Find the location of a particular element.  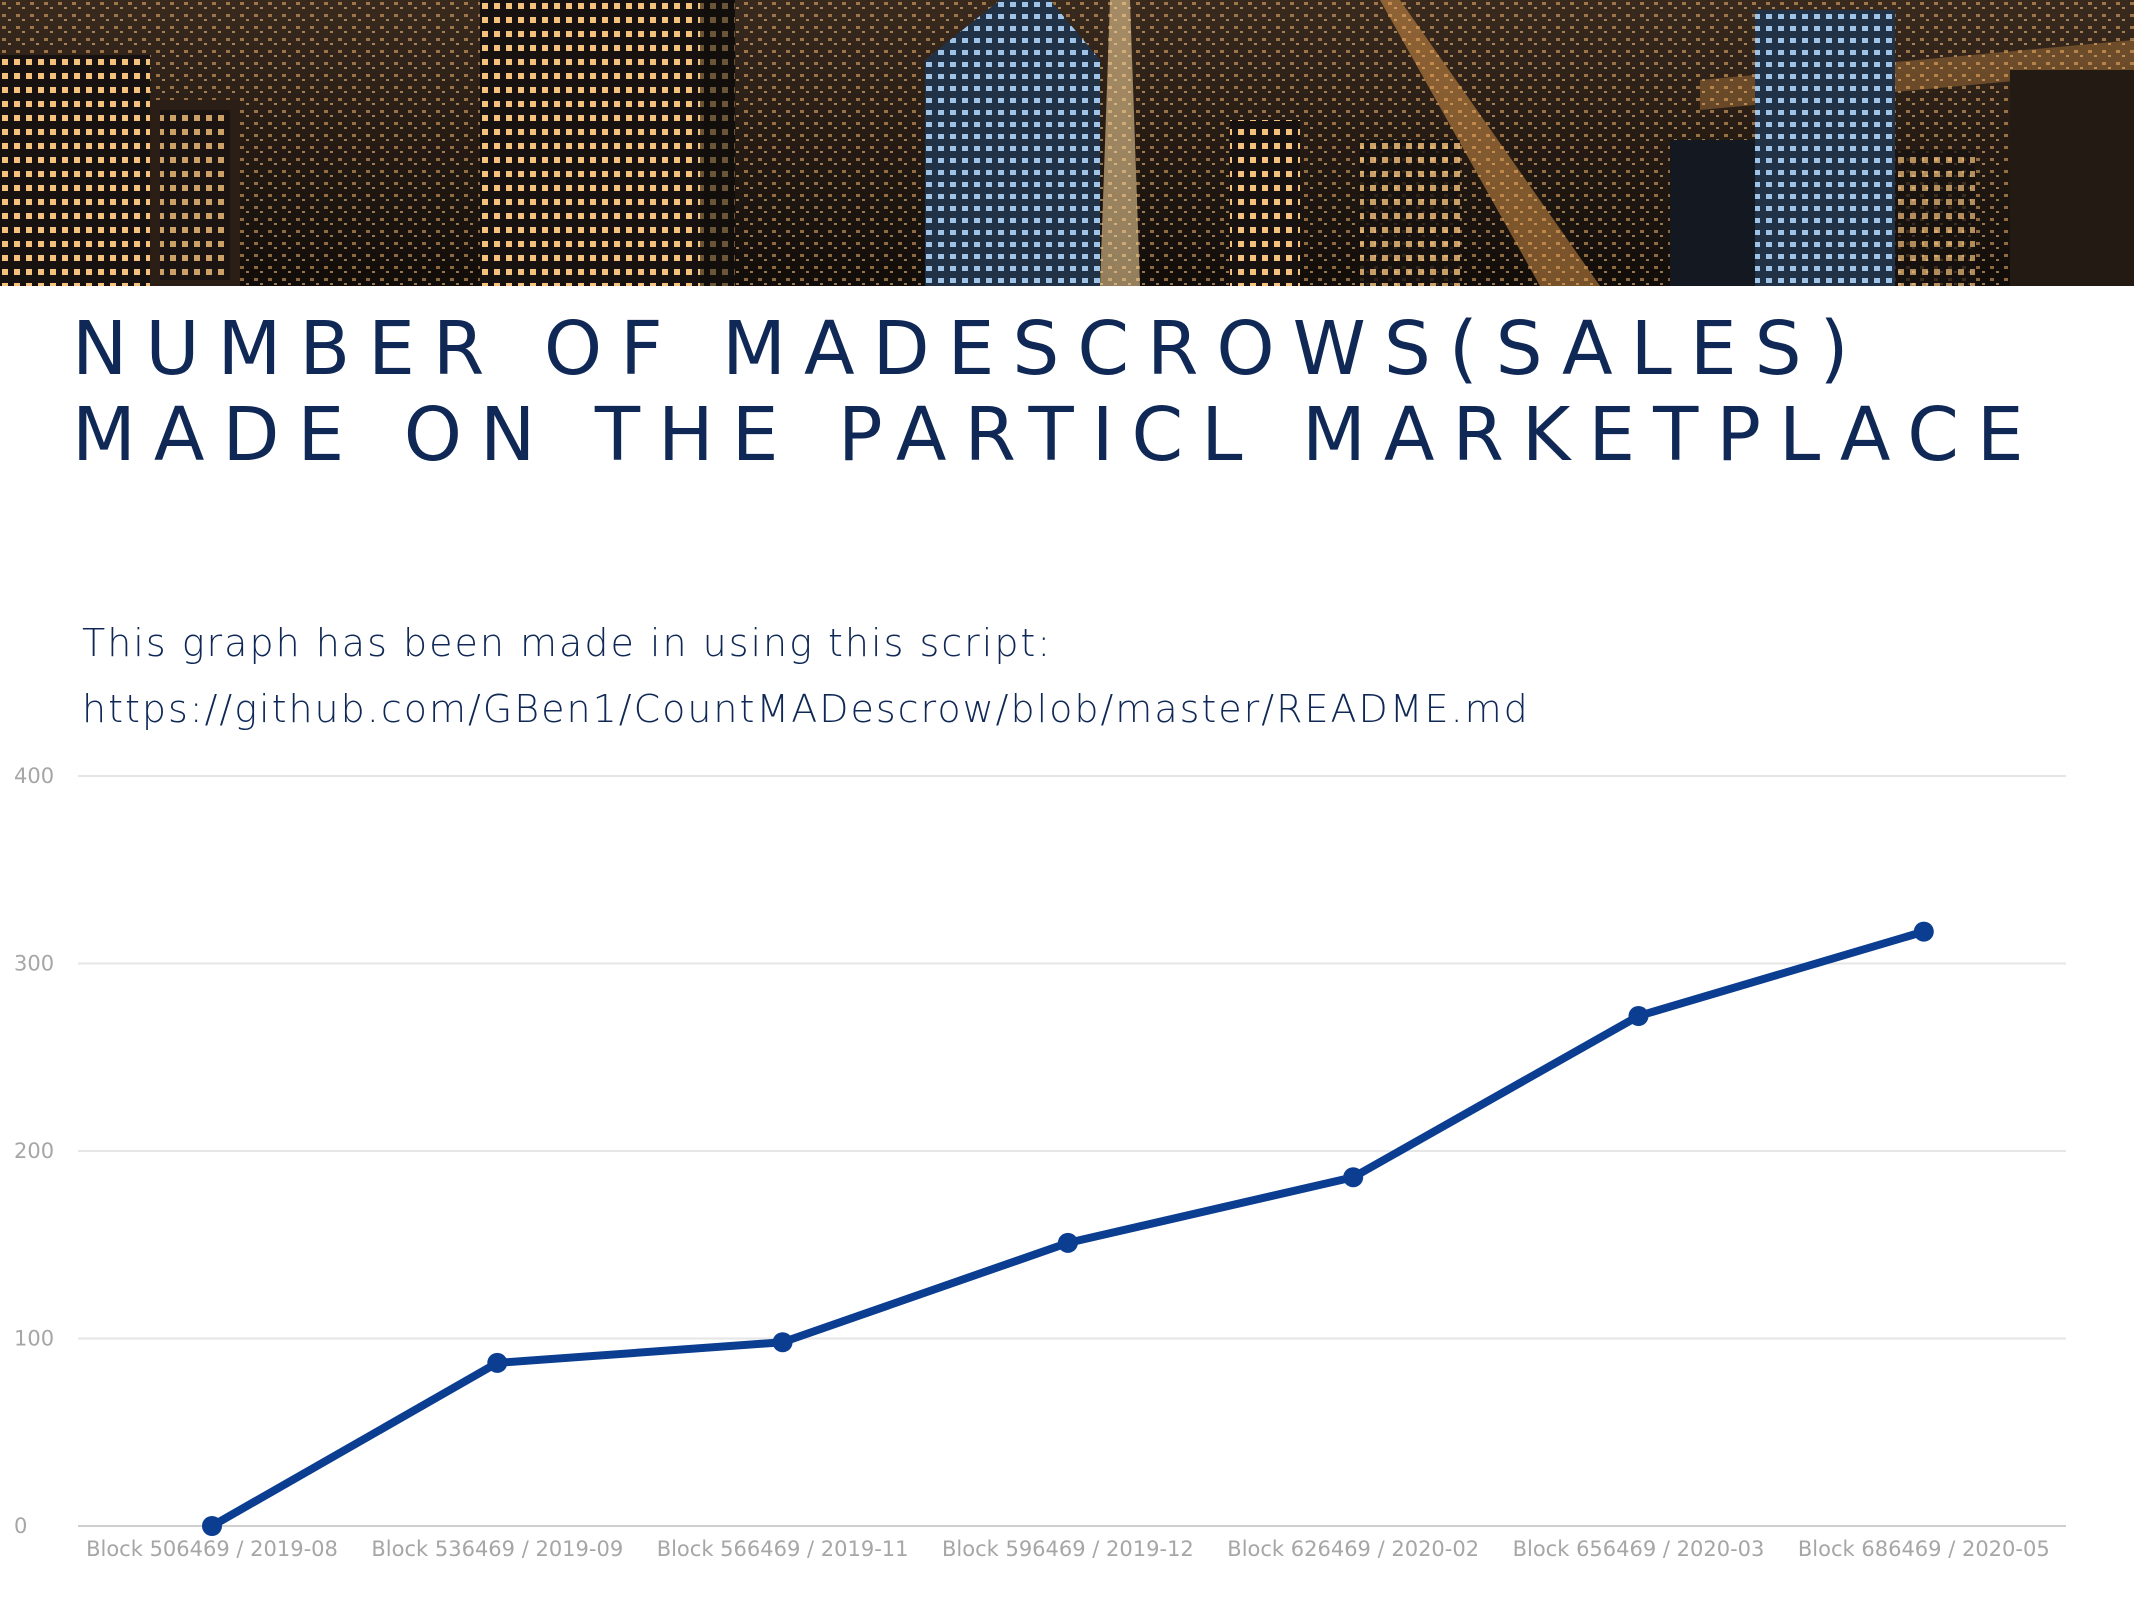

x-tick-label-0: Block 506469 / 2019-08 is located at coordinates (212, 1549).